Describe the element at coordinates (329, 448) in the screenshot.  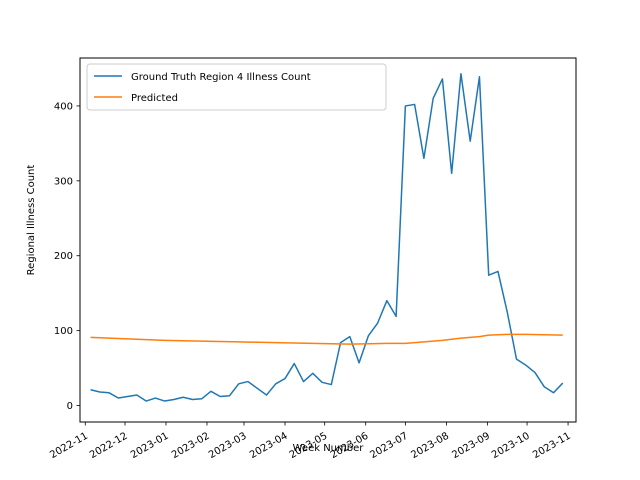
I see `x-axis-label: Week Number` at that location.